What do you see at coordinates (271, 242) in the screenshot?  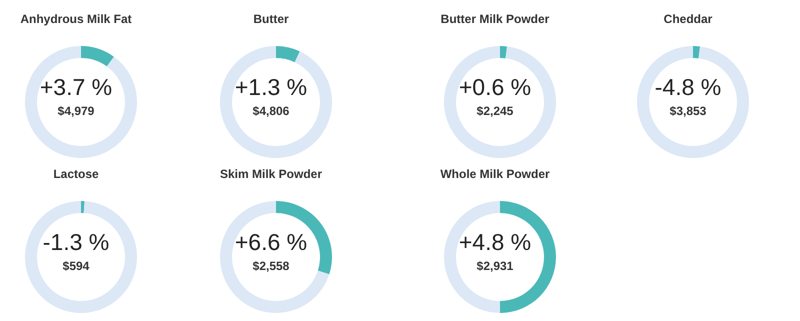 I see `text: +6.6 %` at bounding box center [271, 242].